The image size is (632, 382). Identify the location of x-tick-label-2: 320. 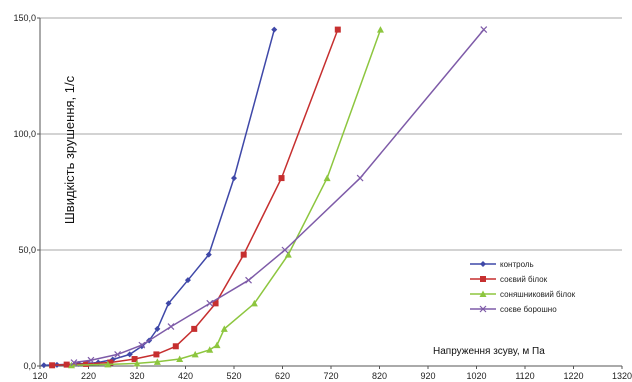
(136, 376).